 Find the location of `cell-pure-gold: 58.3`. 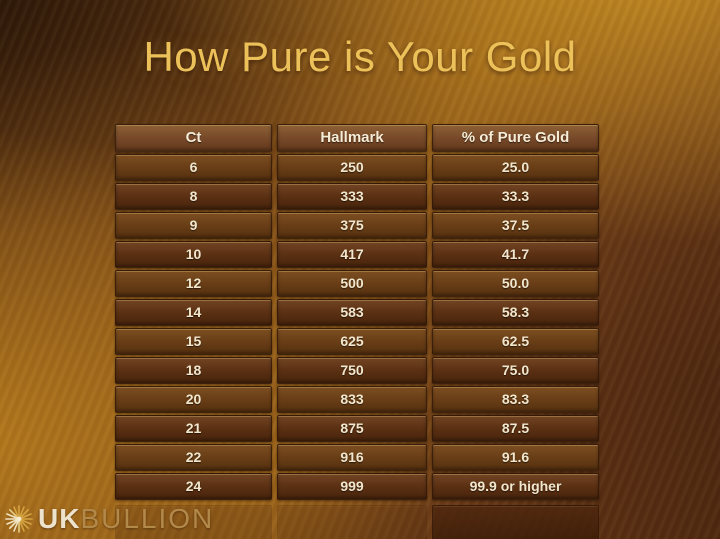

cell-pure-gold: 58.3 is located at coordinates (515, 312).